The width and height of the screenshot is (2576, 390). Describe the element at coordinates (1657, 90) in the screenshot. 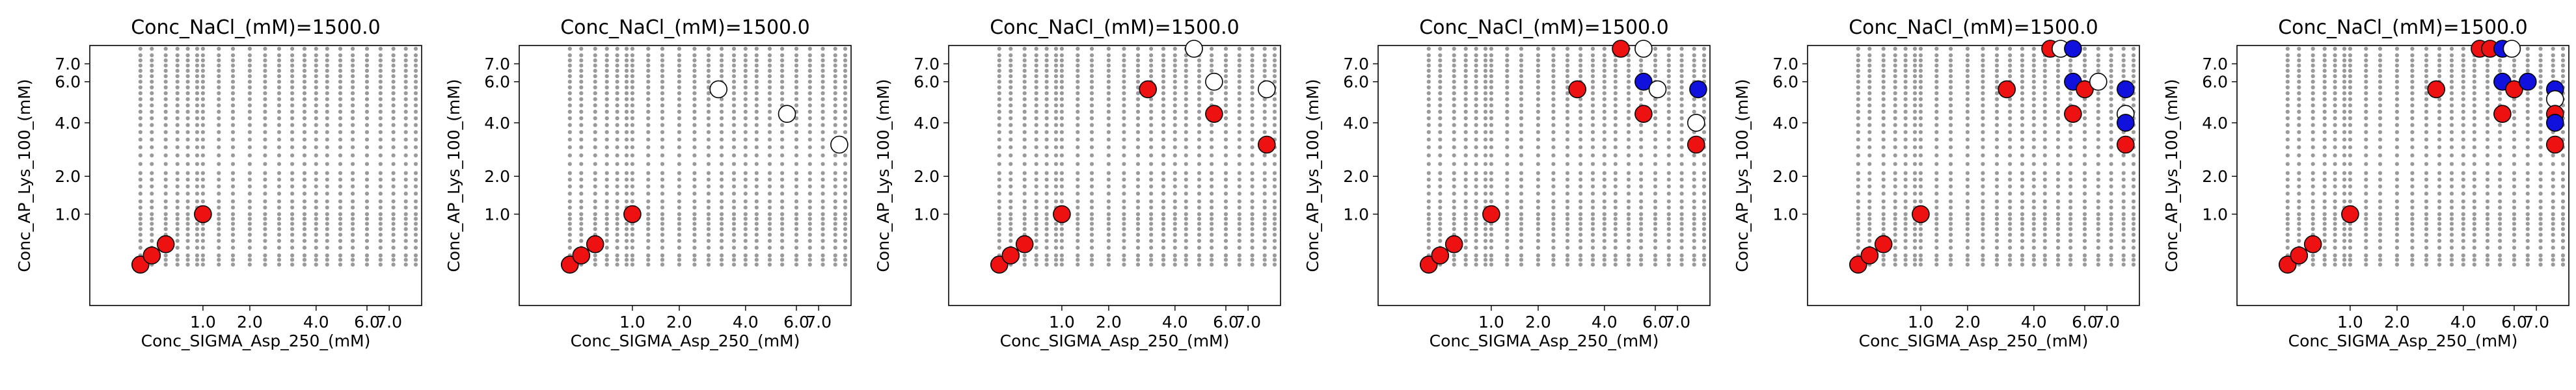

I see `sample-point-white` at that location.